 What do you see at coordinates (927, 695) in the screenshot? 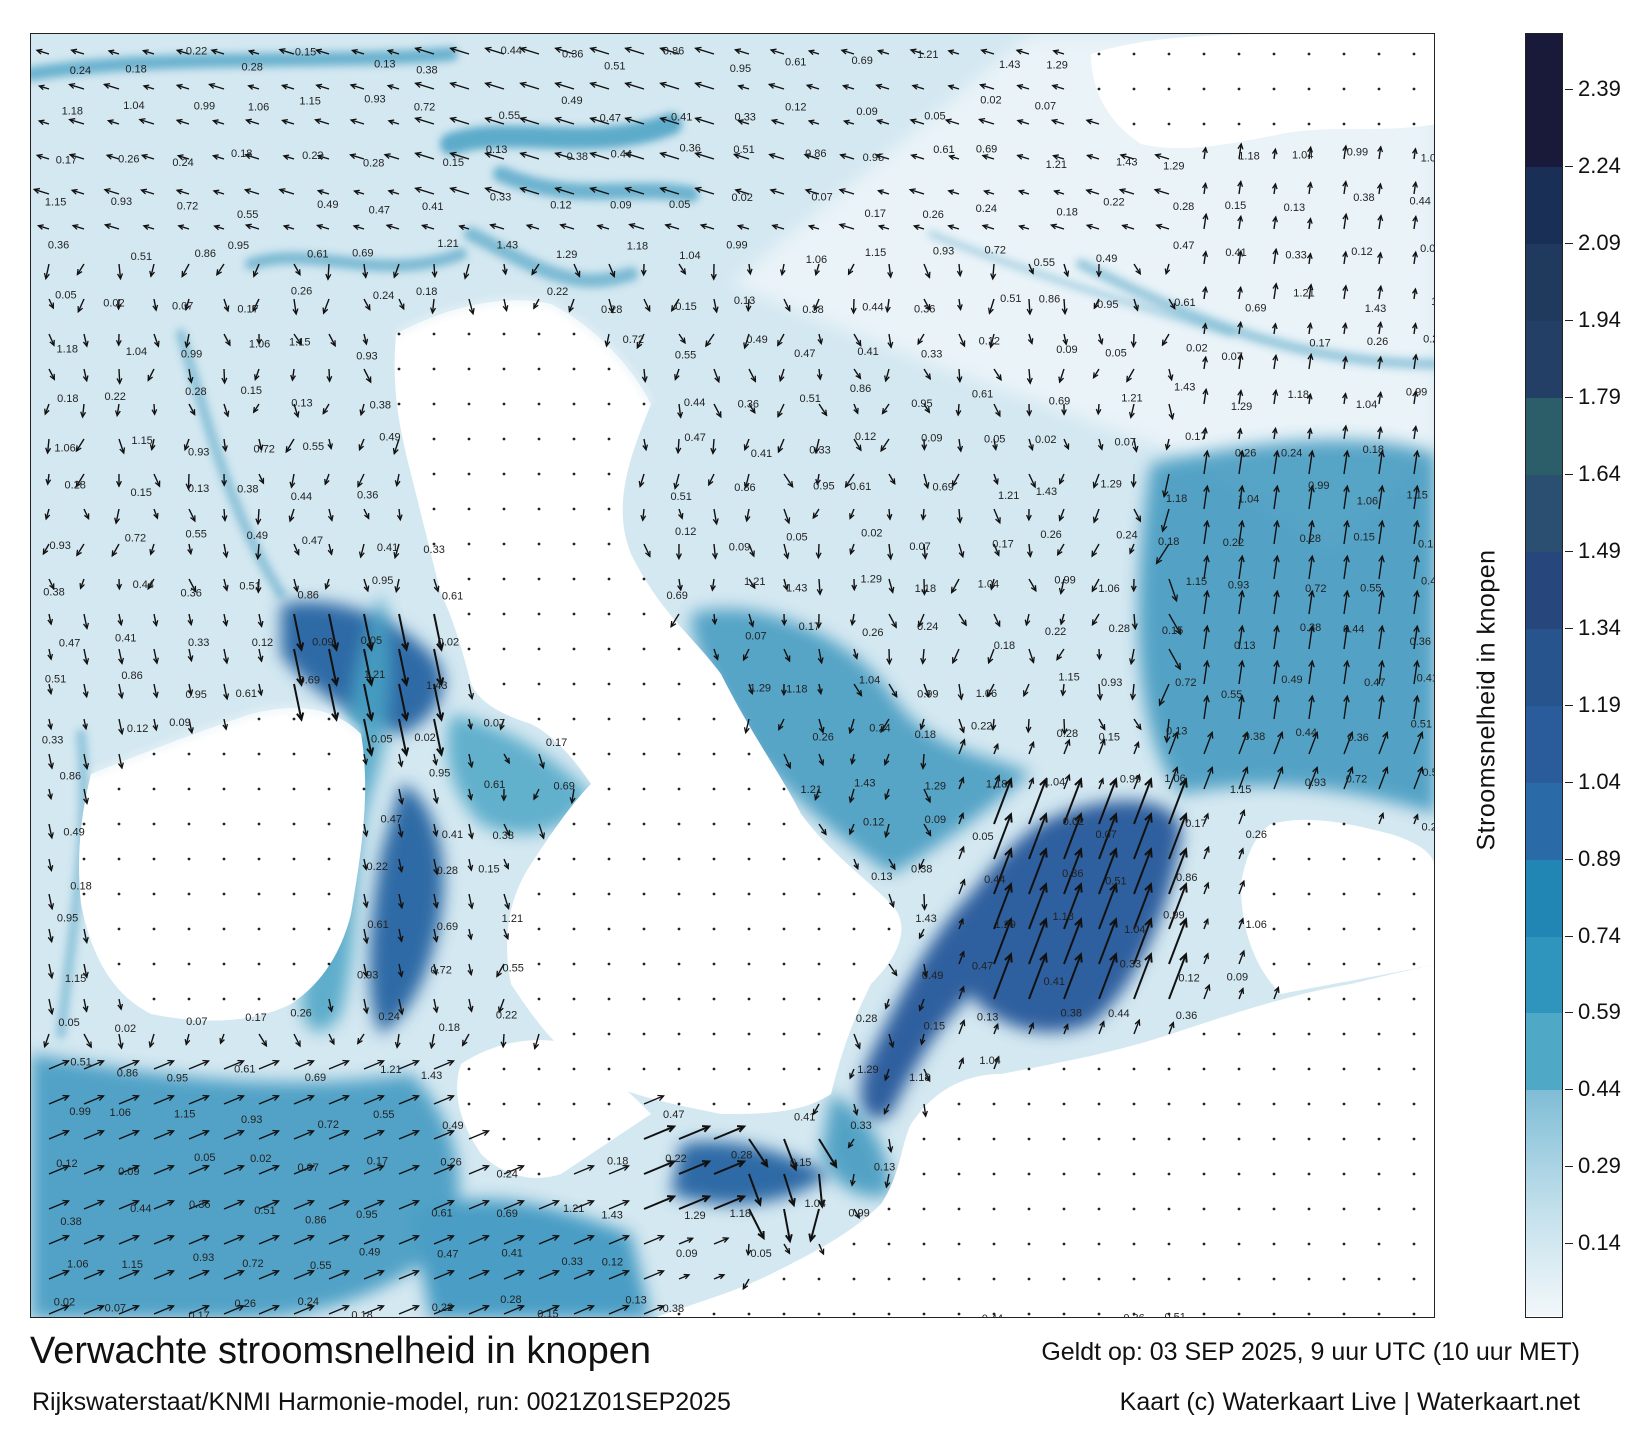
I see `current-value-label: 0.99` at bounding box center [927, 695].